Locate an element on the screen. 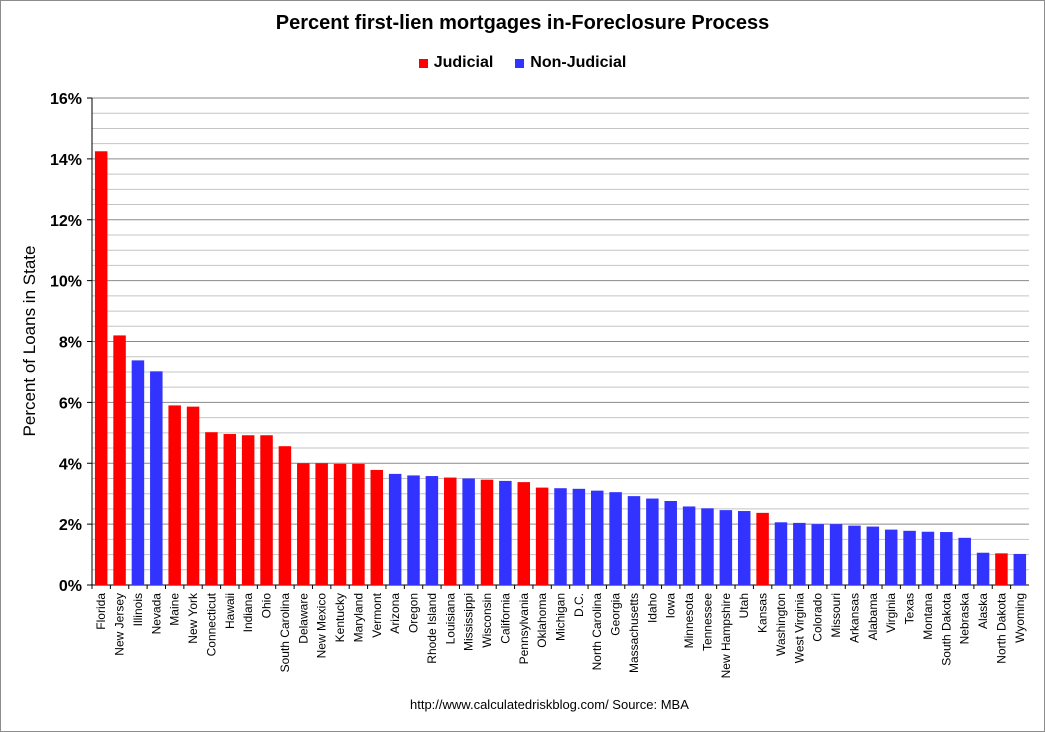  bar-north-carolina is located at coordinates (597, 537).